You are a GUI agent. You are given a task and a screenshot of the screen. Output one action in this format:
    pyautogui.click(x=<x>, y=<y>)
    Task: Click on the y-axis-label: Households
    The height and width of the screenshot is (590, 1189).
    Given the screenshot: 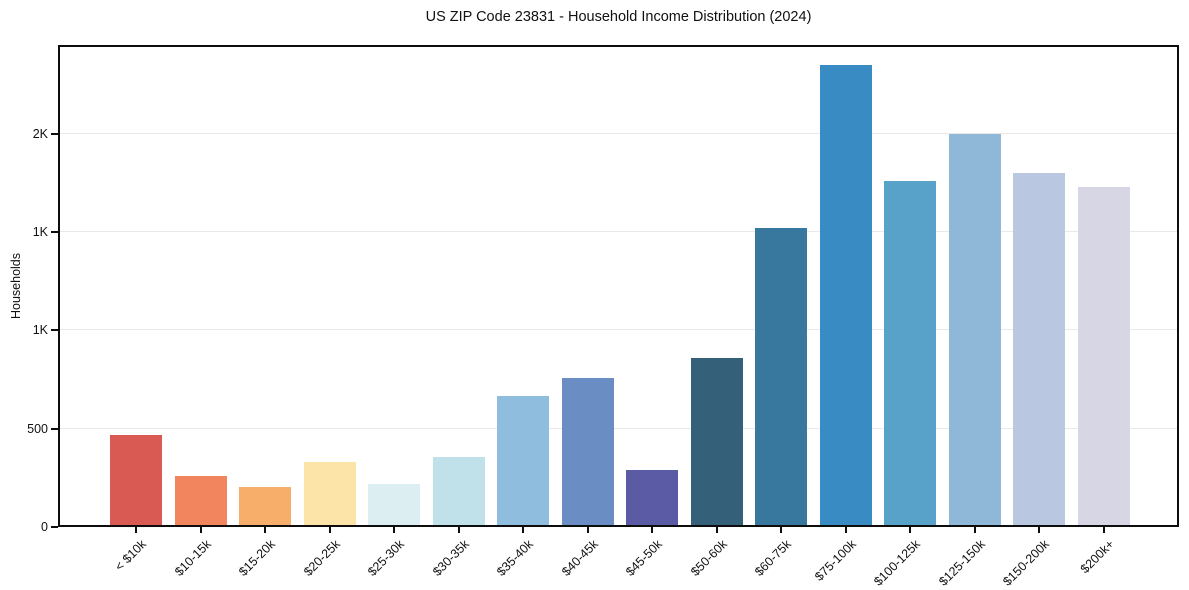 What is the action you would take?
    pyautogui.click(x=16, y=286)
    